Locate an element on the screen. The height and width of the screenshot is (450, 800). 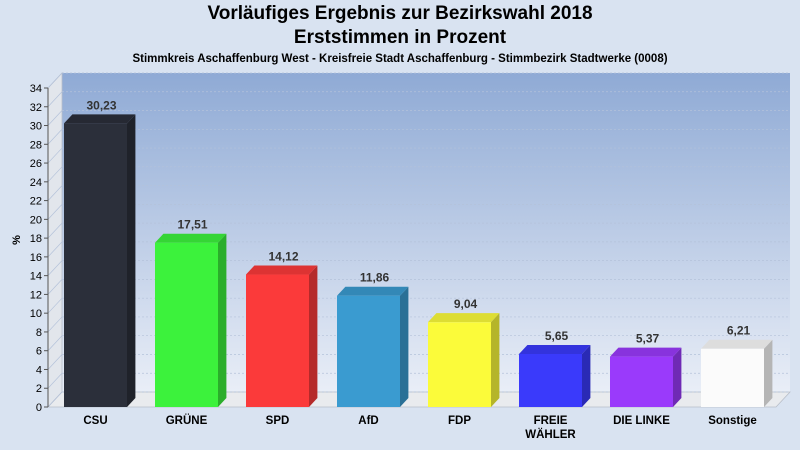
bar-value-label: 14,12 is located at coordinates (283, 257).